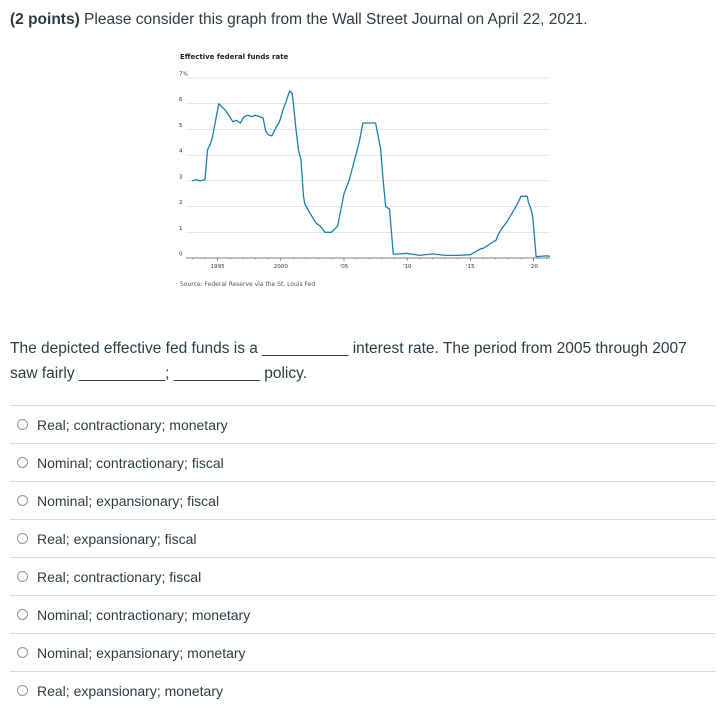  Describe the element at coordinates (217, 267) in the screenshot. I see `x-tick-label: 1995` at that location.